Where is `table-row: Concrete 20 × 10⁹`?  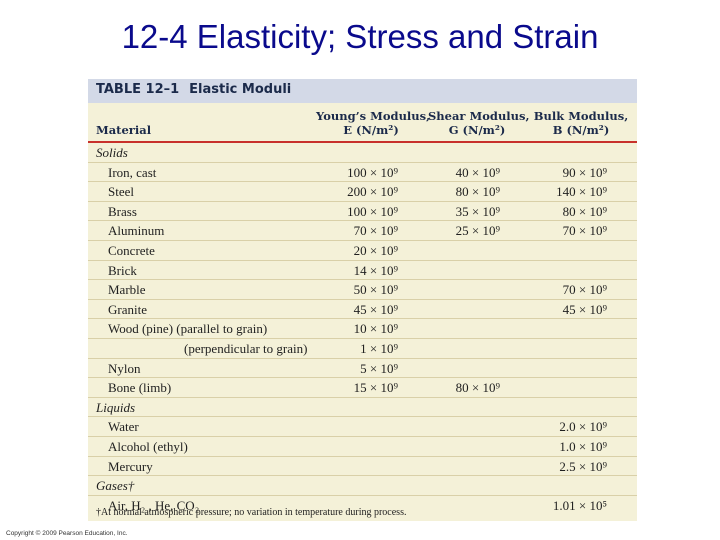 table-row: Concrete 20 × 10⁹ is located at coordinates (362, 249).